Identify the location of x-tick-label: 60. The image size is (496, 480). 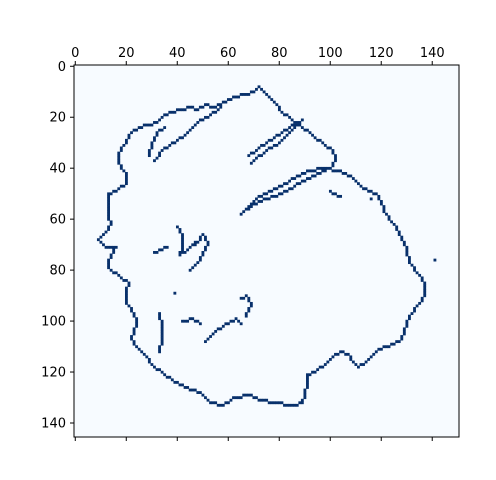
(228, 53).